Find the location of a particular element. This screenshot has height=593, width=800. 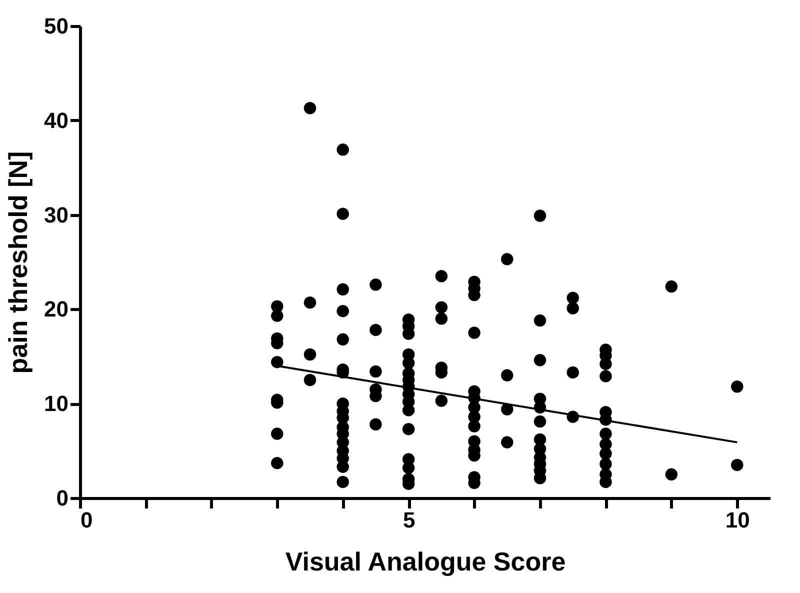

y-tick-label: 30 is located at coordinates (56, 215).